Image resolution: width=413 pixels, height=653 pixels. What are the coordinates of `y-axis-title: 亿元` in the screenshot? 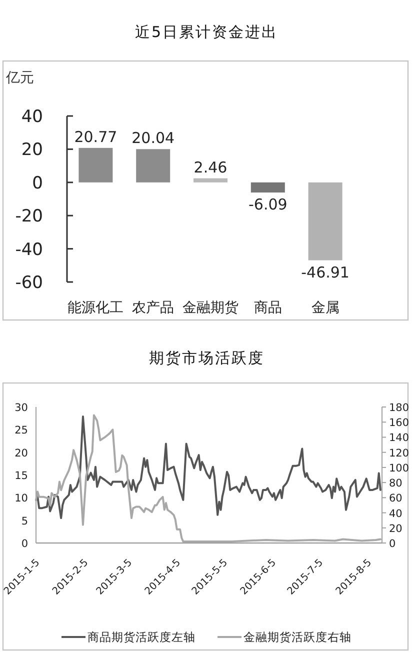 It's located at (20, 78).